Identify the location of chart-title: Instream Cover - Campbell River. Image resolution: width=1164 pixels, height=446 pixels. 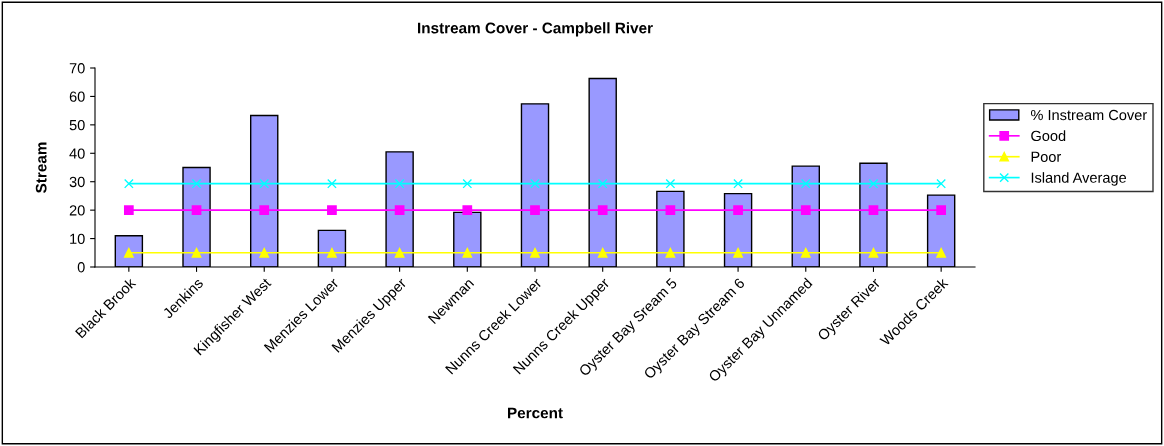
(535, 29).